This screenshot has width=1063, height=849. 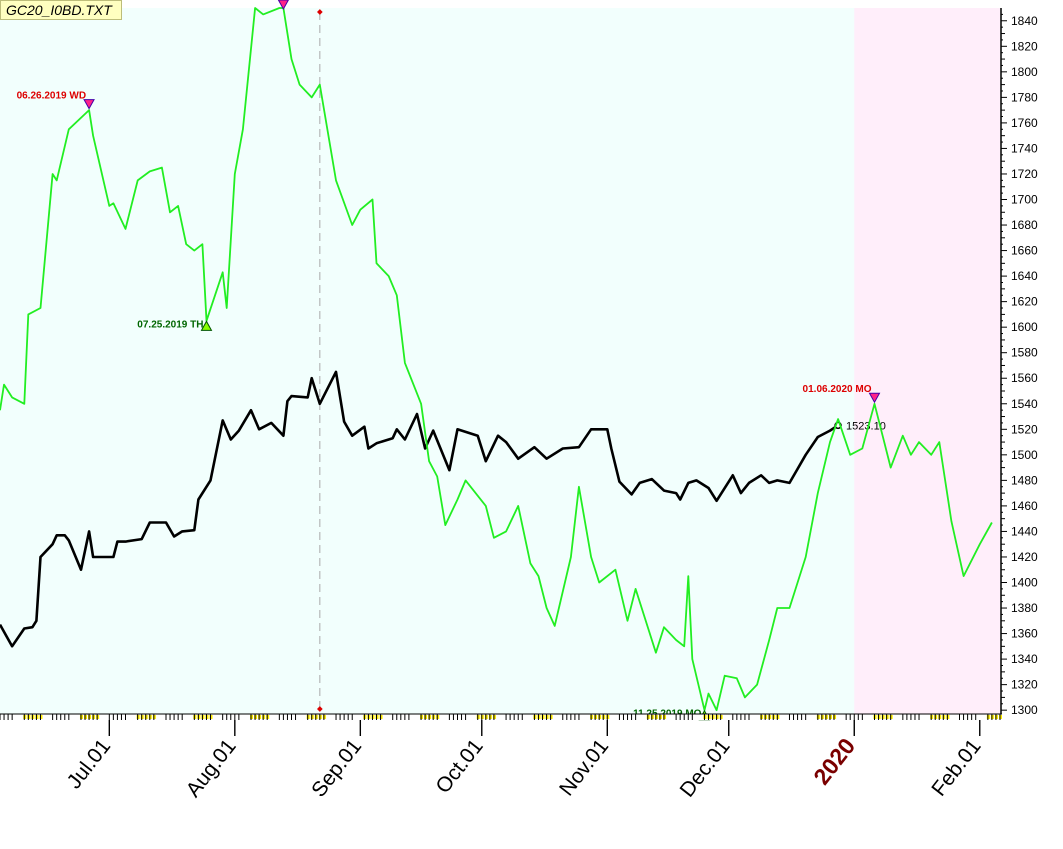 I want to click on x-tick-label: Nov.01, so click(x=584, y=767).